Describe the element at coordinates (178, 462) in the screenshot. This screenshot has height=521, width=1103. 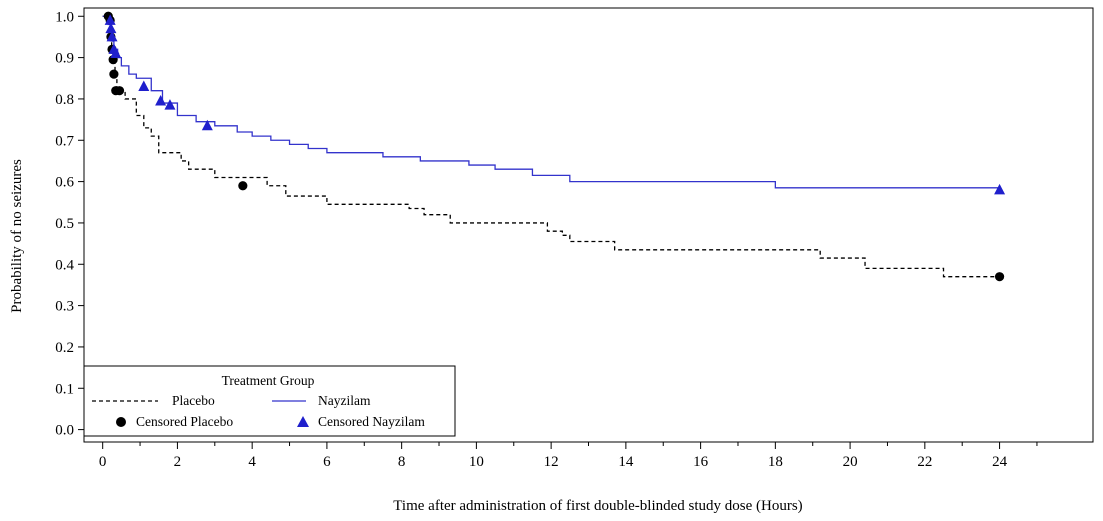
I see `x-tick-label: 2` at that location.